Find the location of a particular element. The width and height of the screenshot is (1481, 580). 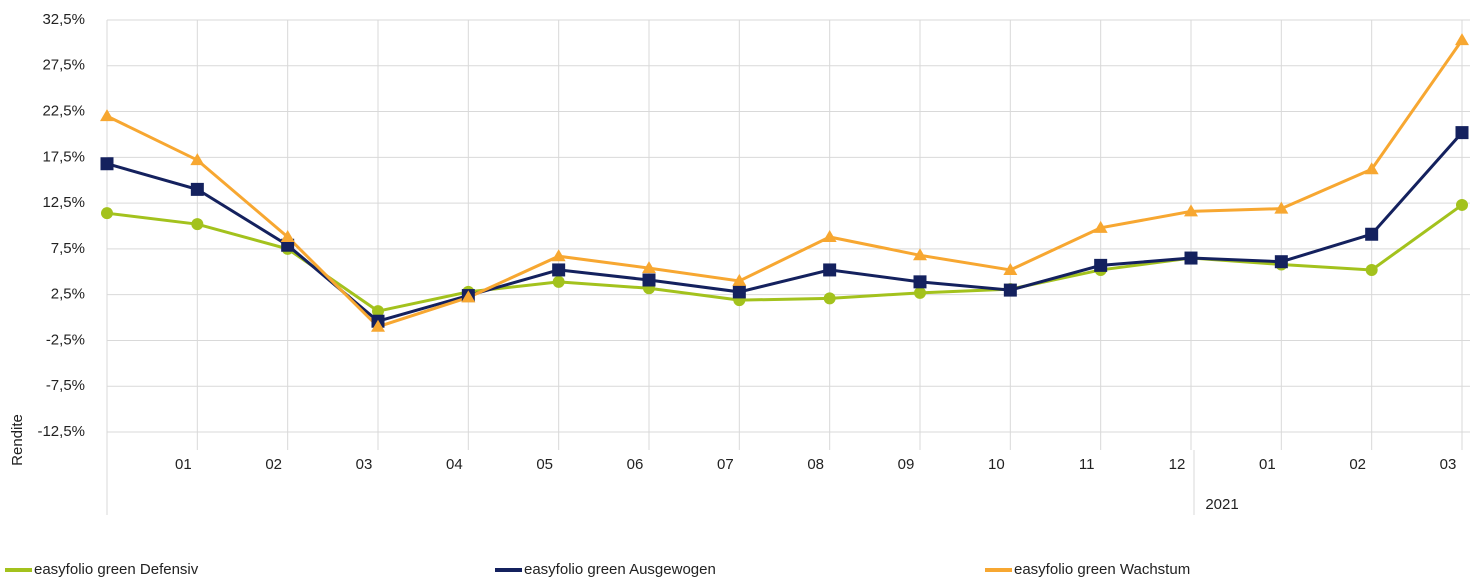

legend-item: easyfolio green Ausgewogen is located at coordinates (605, 569).